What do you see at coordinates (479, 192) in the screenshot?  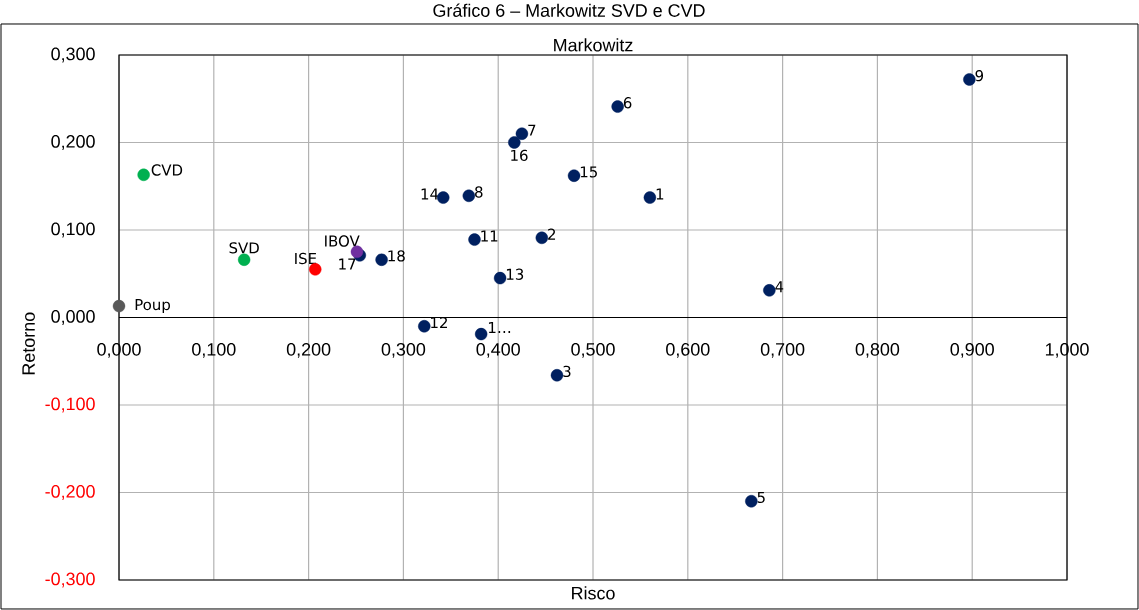 I see `annotation: 8` at bounding box center [479, 192].